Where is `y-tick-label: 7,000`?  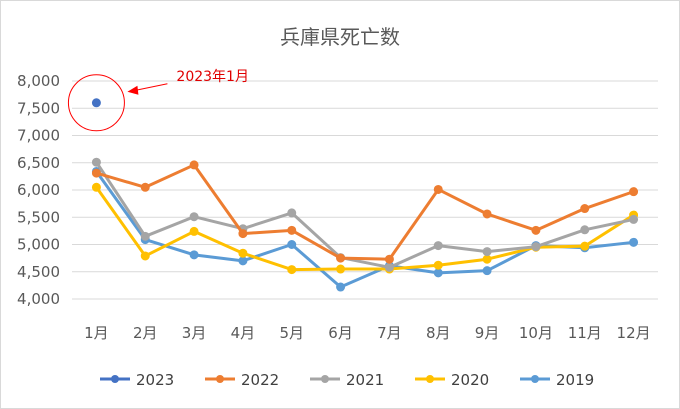 y-tick-label: 7,000 is located at coordinates (38, 136).